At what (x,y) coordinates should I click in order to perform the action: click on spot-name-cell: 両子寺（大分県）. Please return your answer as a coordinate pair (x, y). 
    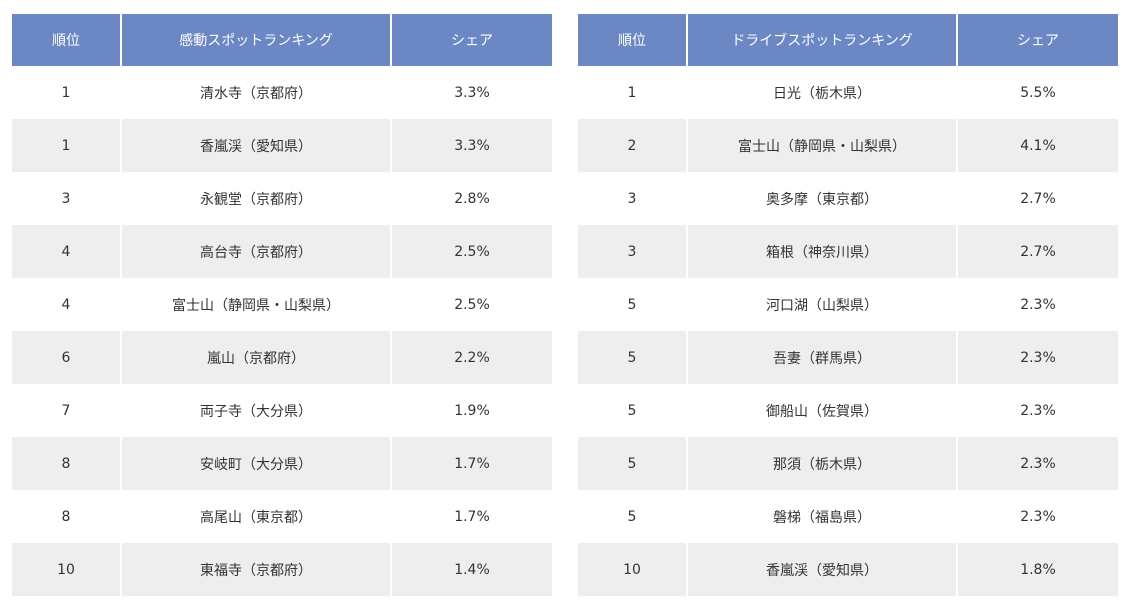
    Looking at the image, I should click on (256, 410).